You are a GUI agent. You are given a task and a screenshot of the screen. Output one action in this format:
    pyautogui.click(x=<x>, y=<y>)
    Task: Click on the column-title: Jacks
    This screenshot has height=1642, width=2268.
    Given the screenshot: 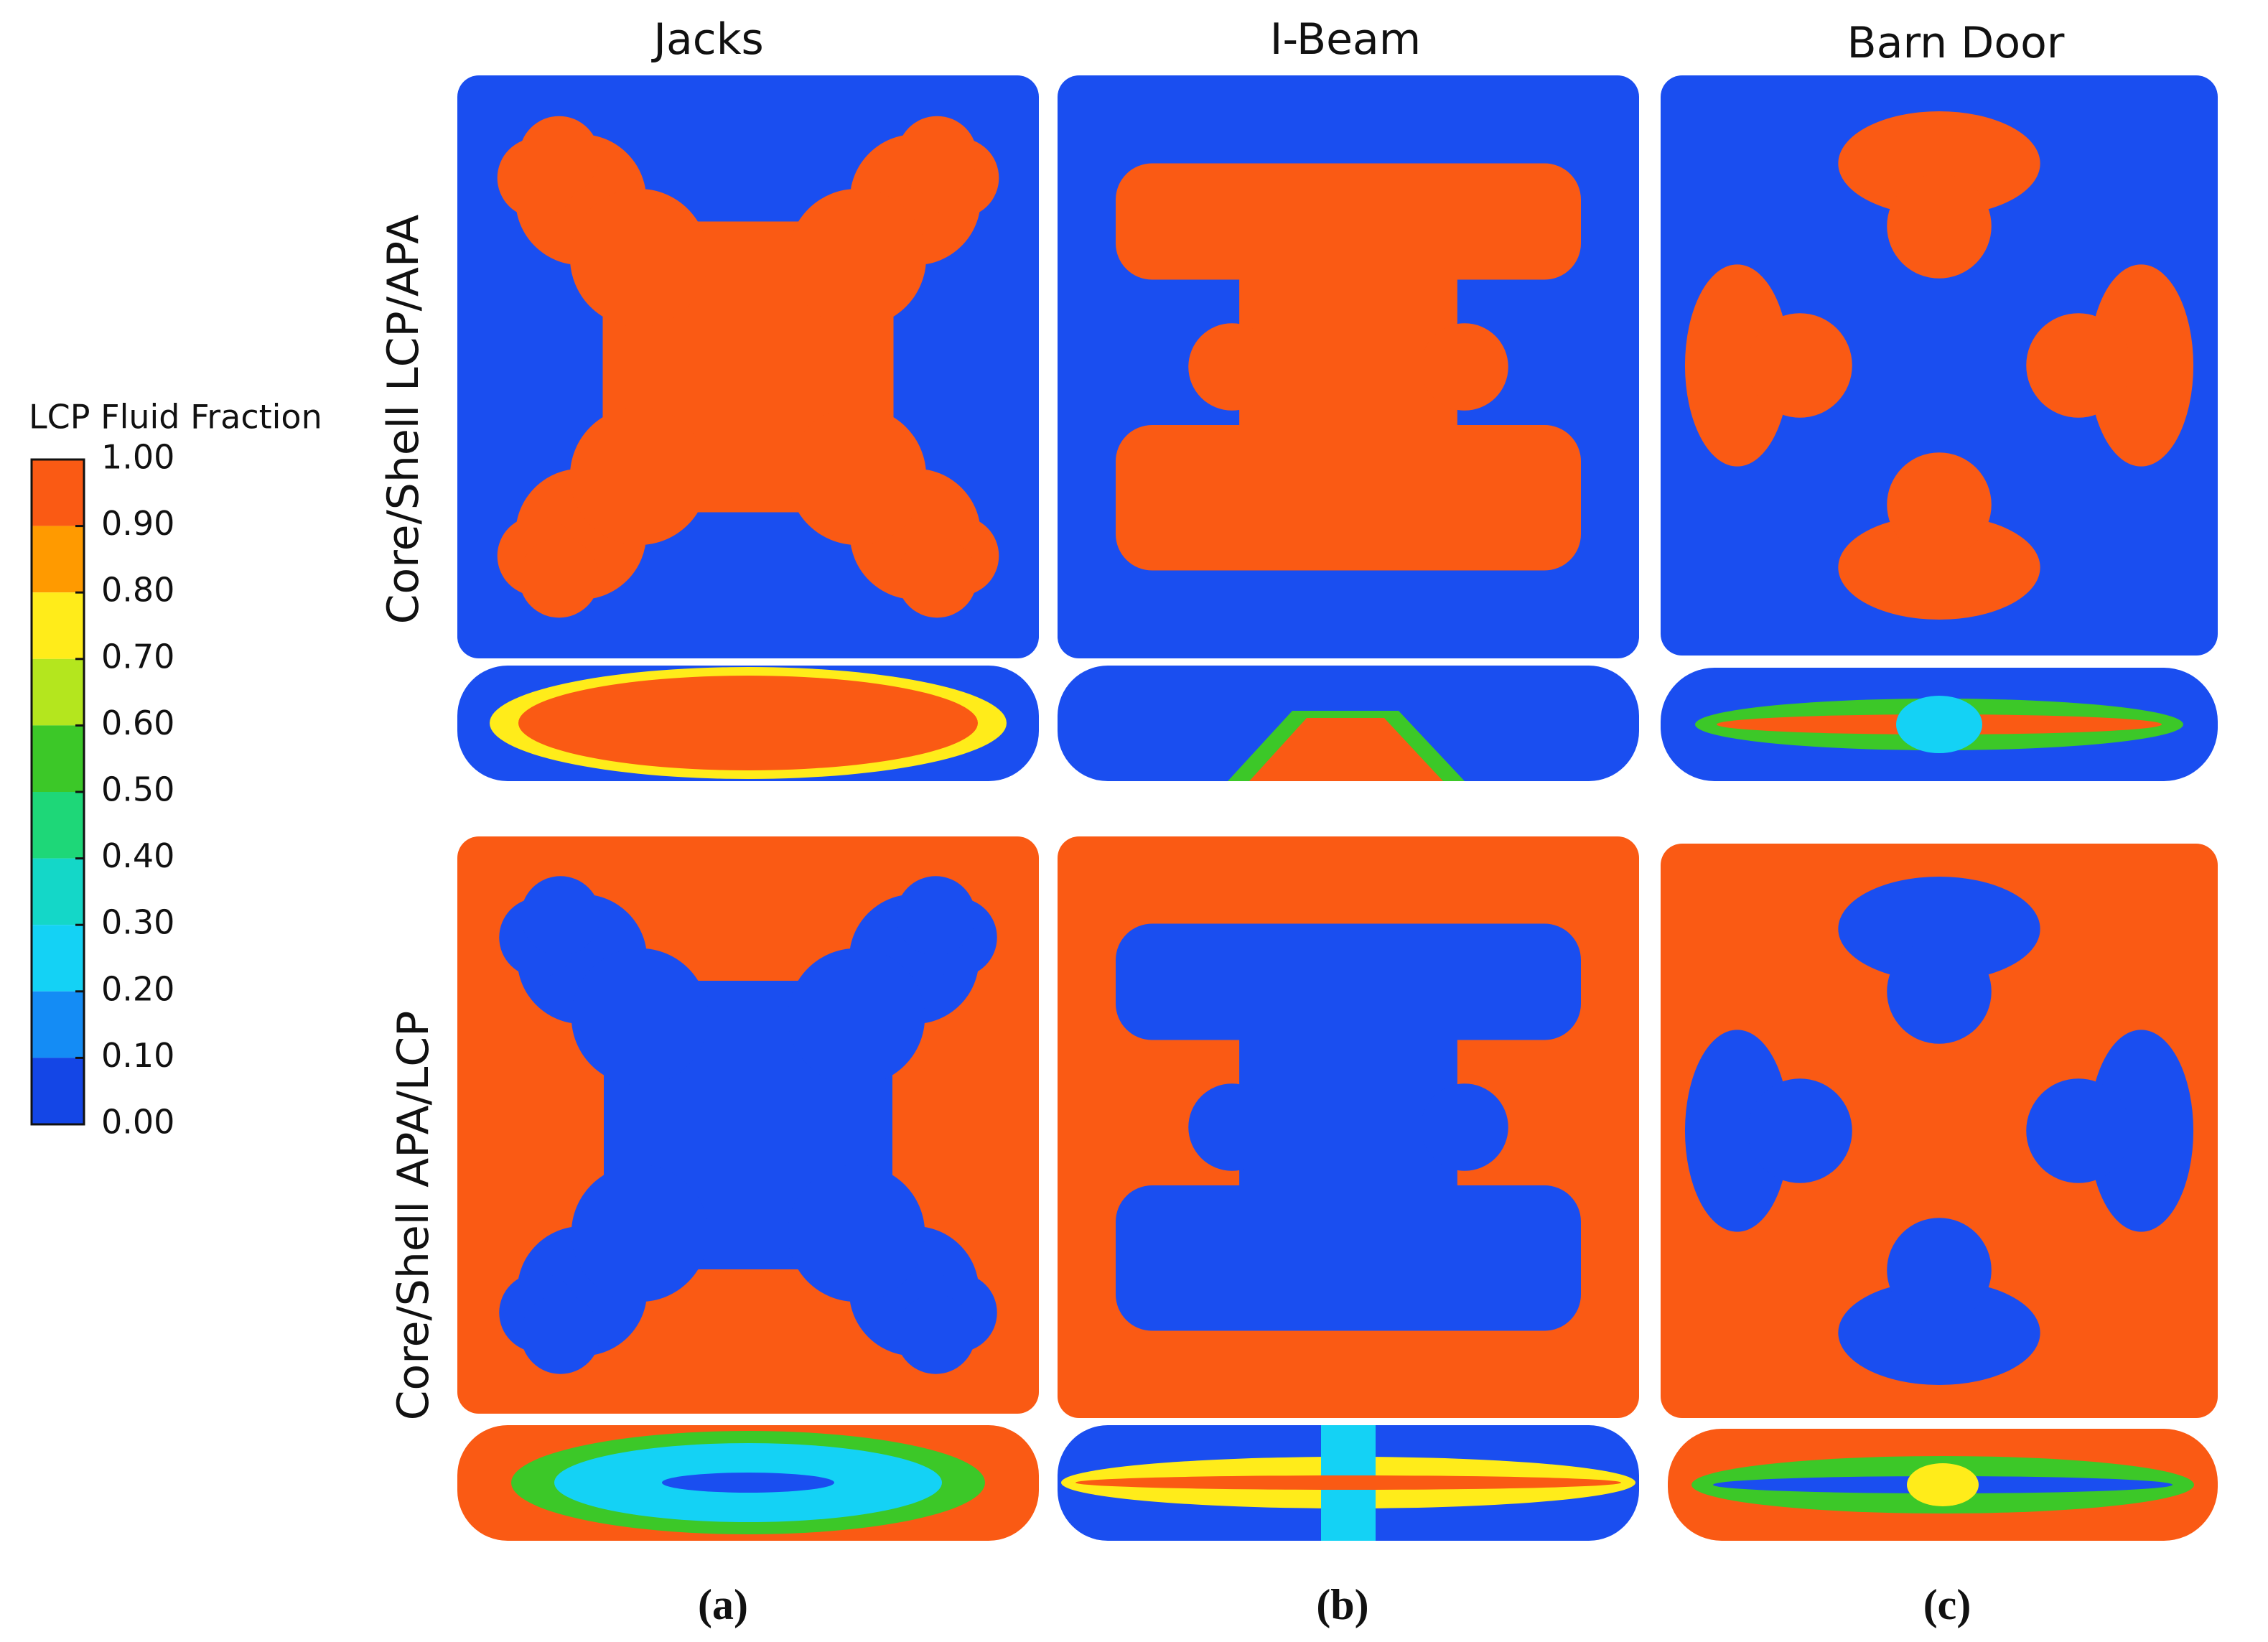 What is the action you would take?
    pyautogui.click(x=706, y=39)
    